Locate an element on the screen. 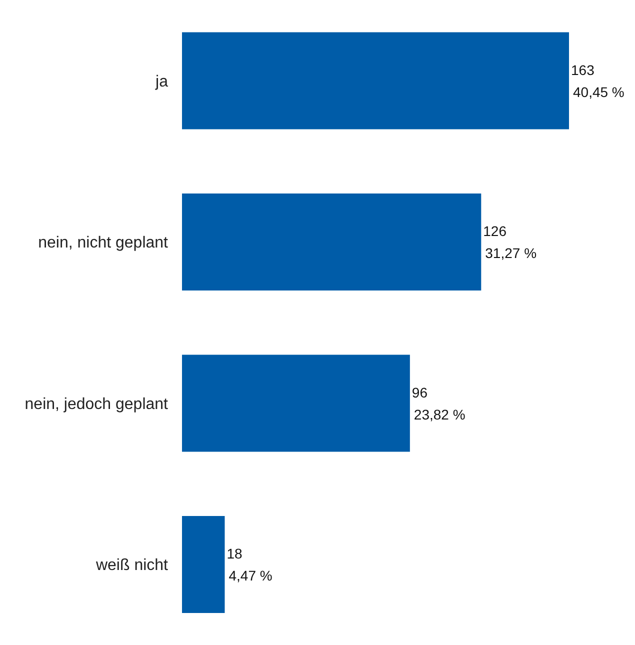 The height and width of the screenshot is (645, 635). y-tick-label: ja is located at coordinates (161, 81).